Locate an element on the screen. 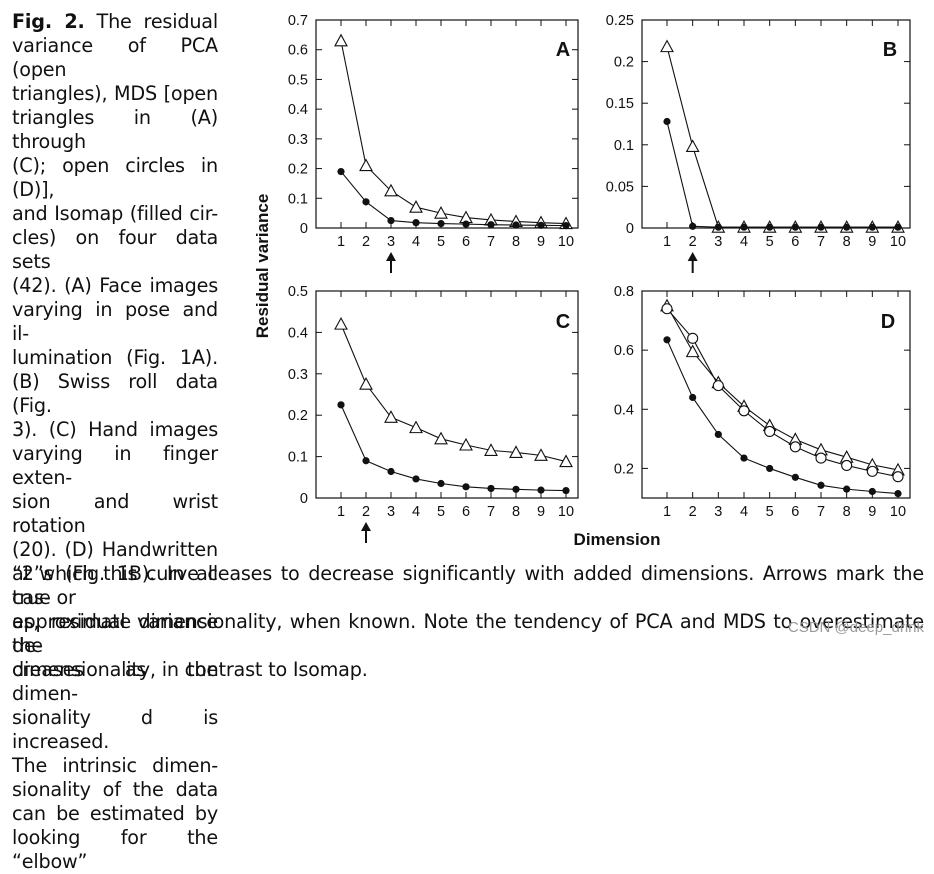  panel-label: A is located at coordinates (563, 50).